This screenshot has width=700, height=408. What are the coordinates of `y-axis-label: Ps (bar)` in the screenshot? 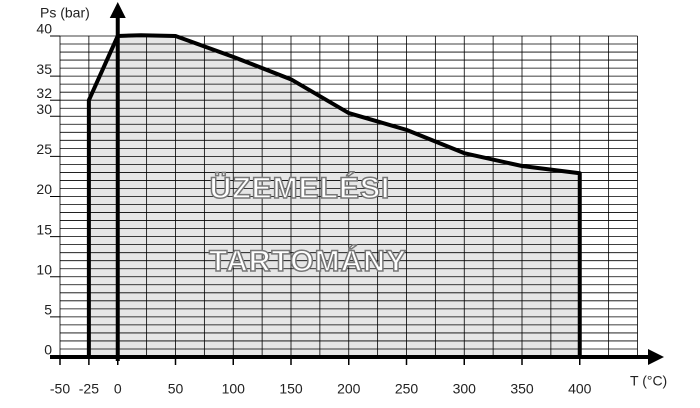 It's located at (65, 13).